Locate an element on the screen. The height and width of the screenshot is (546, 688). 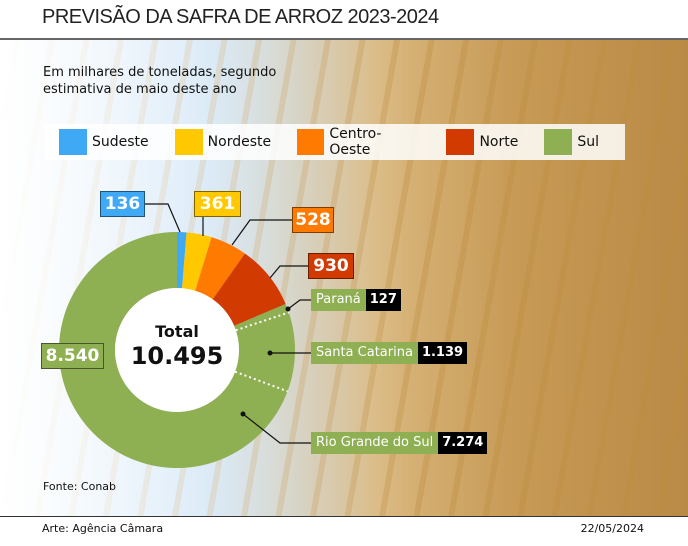
data-label-norte: 930 is located at coordinates (331, 266).